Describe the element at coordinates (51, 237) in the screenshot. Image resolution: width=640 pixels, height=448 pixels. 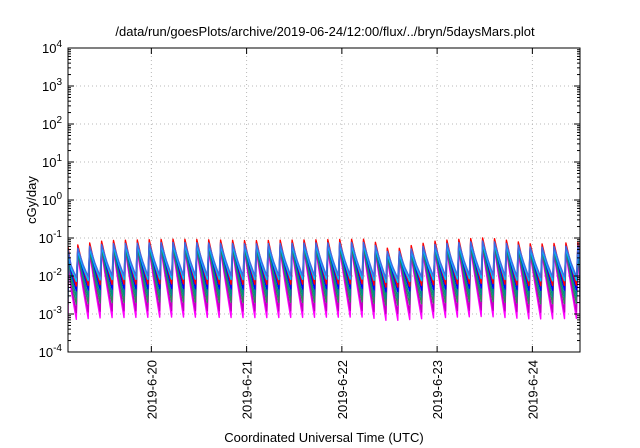
I see `y-tick-label: 10⁻¹` at that location.